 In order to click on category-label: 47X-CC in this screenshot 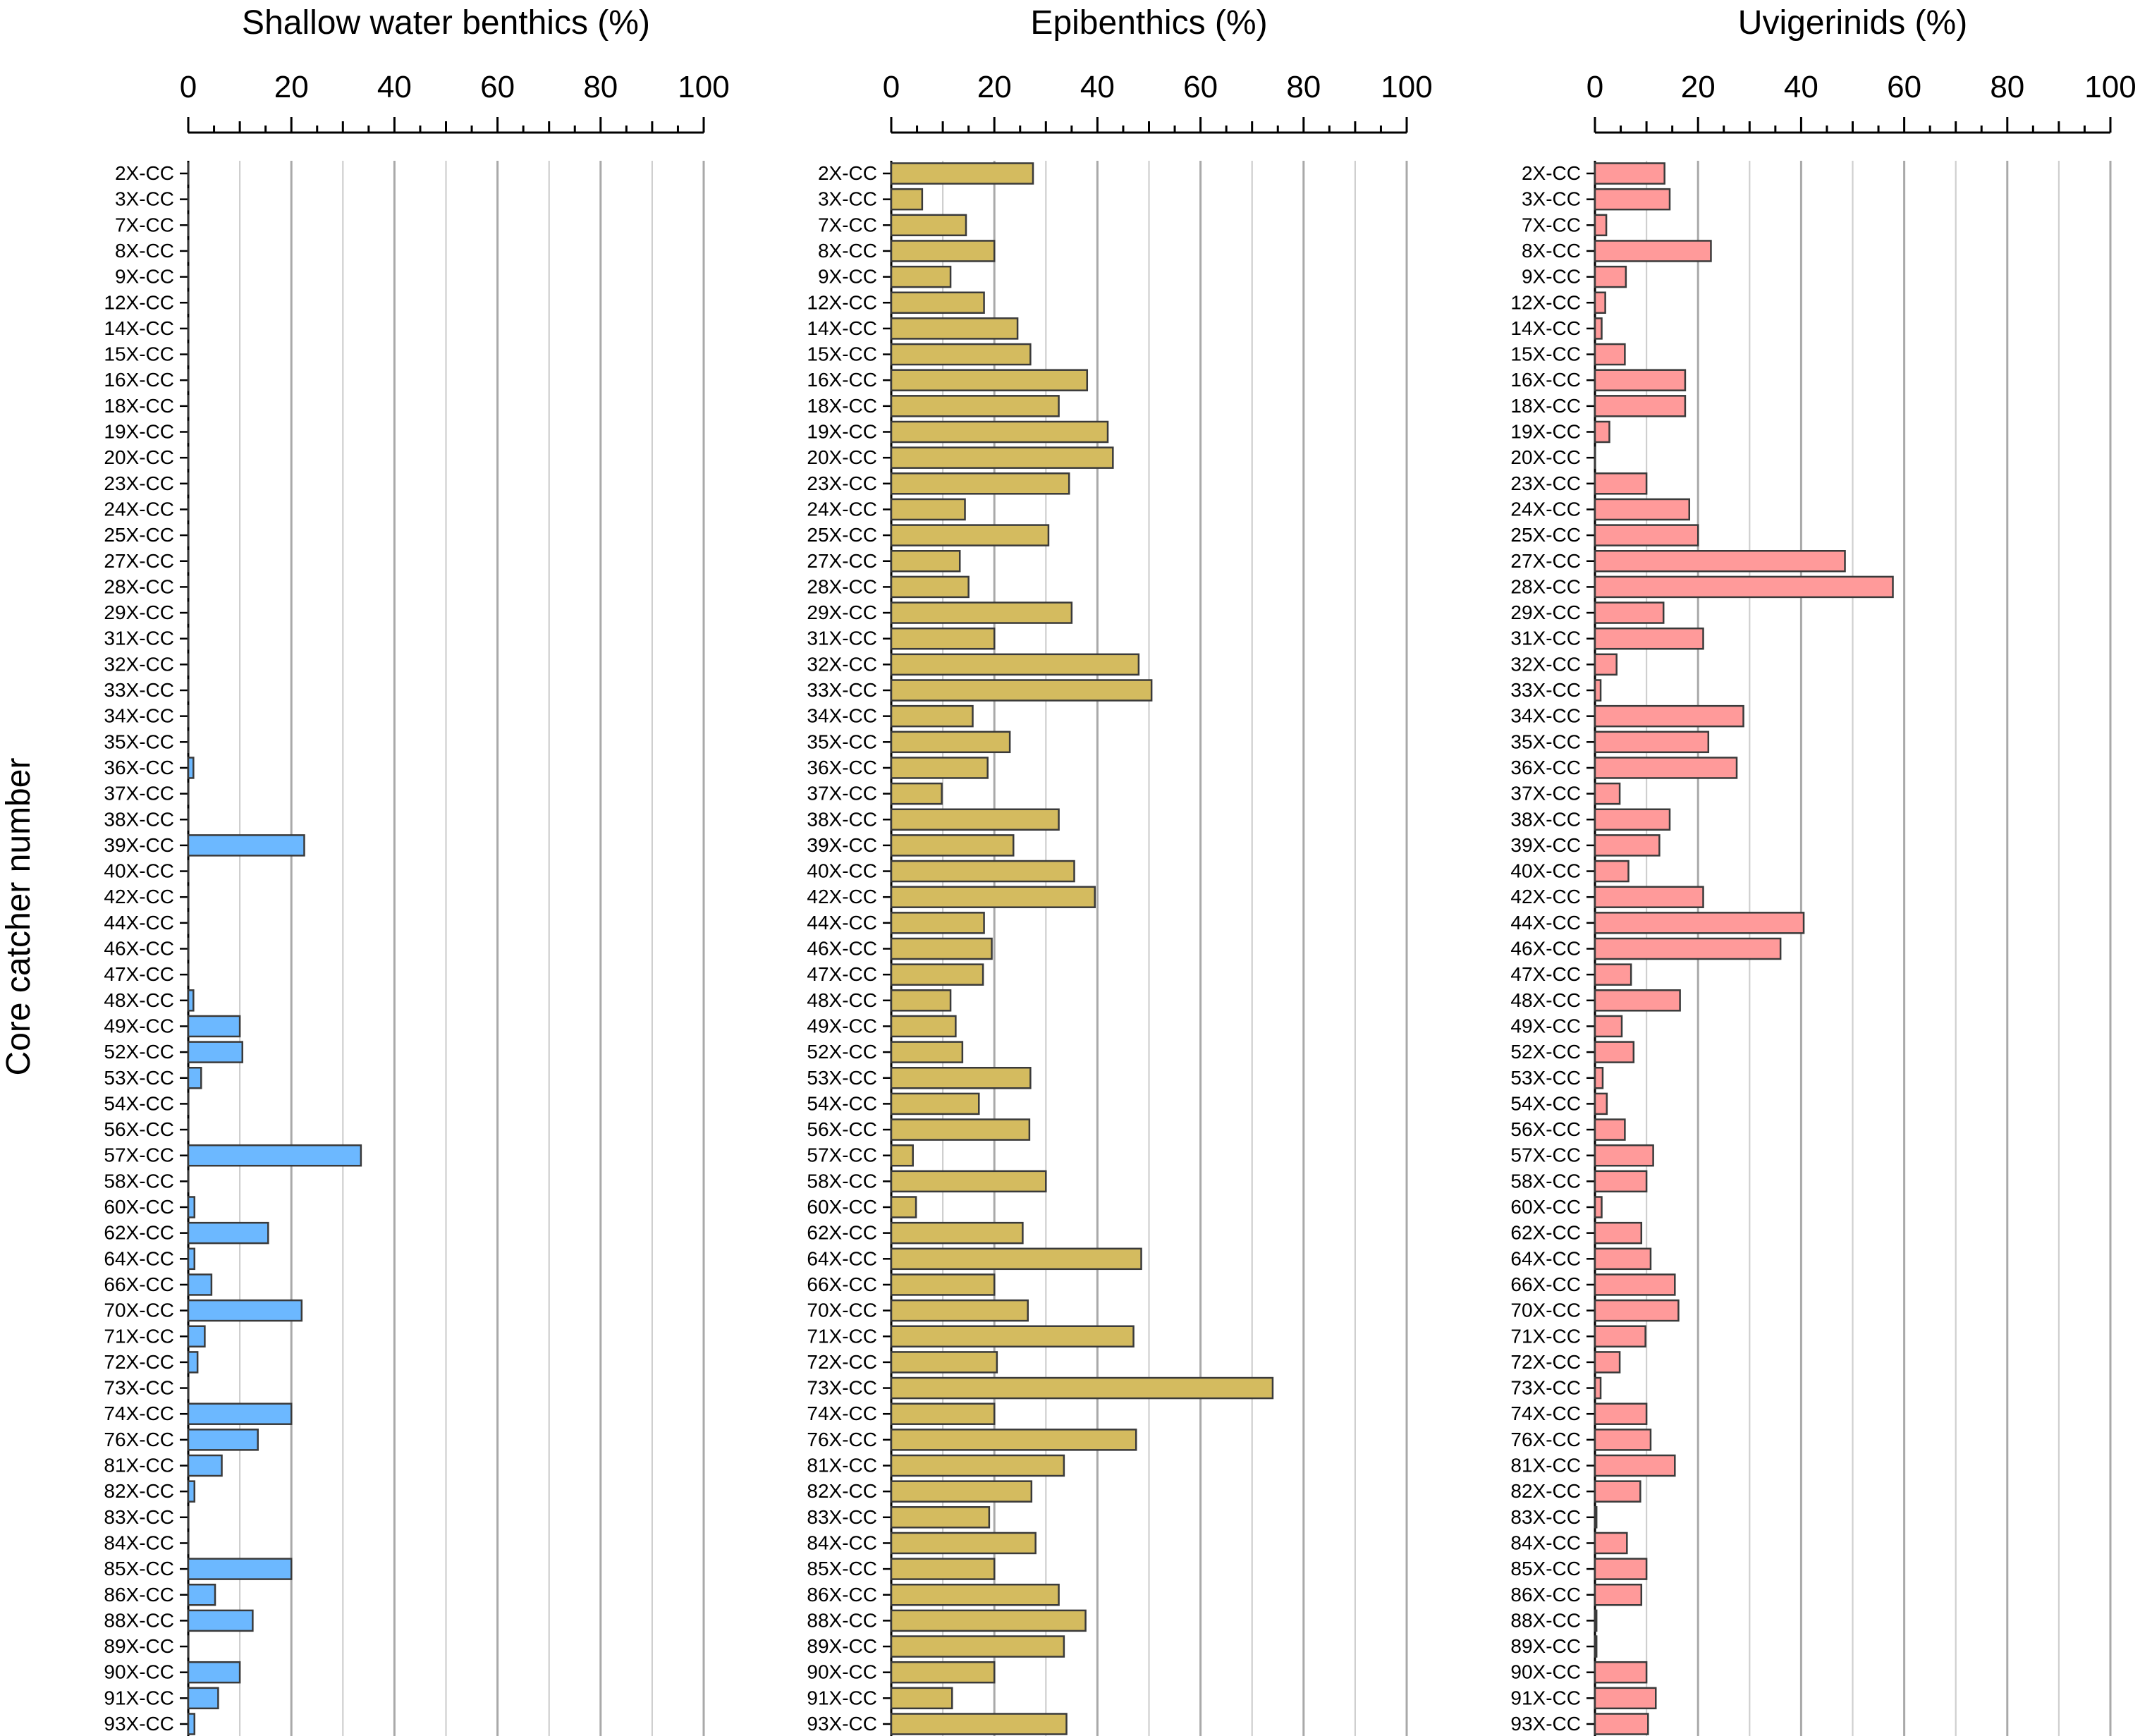, I will do `click(1545, 974)`.